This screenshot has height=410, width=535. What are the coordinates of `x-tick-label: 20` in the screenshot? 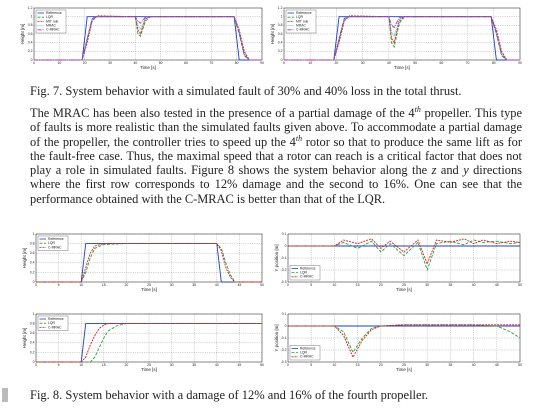 It's located at (127, 285).